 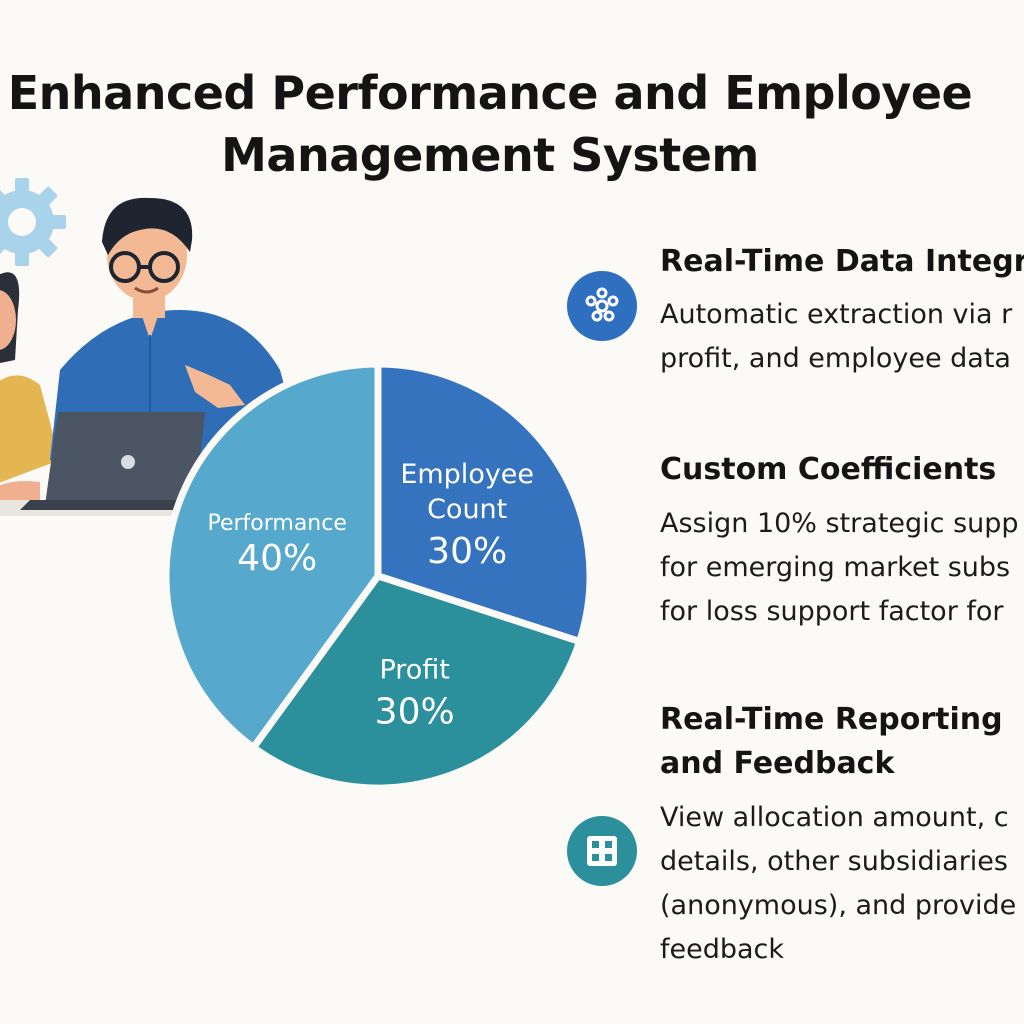 What do you see at coordinates (490, 155) in the screenshot?
I see `title-line-2: Management System` at bounding box center [490, 155].